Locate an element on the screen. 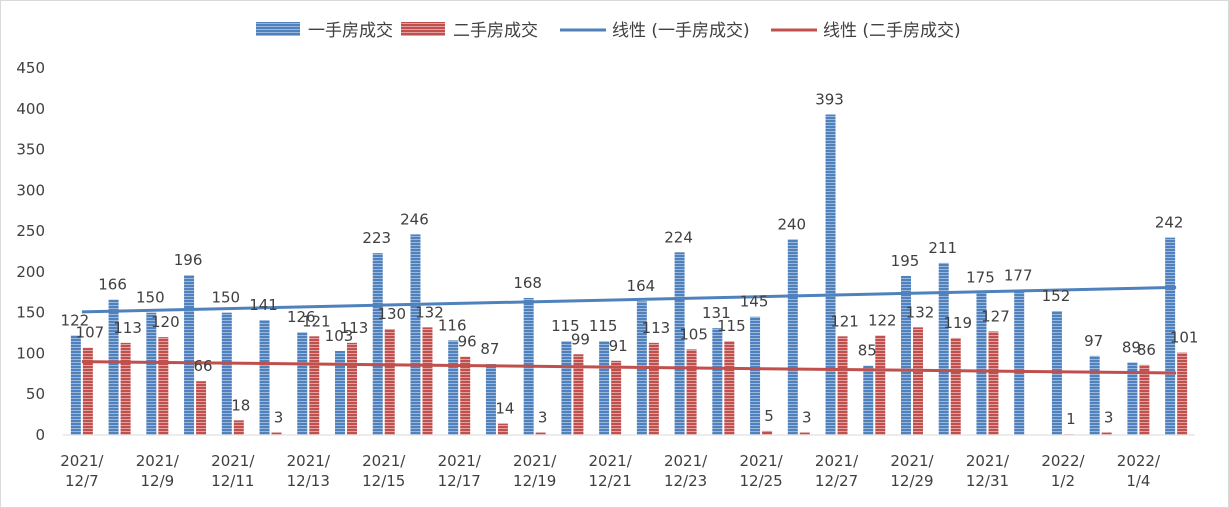 The width and height of the screenshot is (1229, 508). data-label: 242 is located at coordinates (1169, 223).